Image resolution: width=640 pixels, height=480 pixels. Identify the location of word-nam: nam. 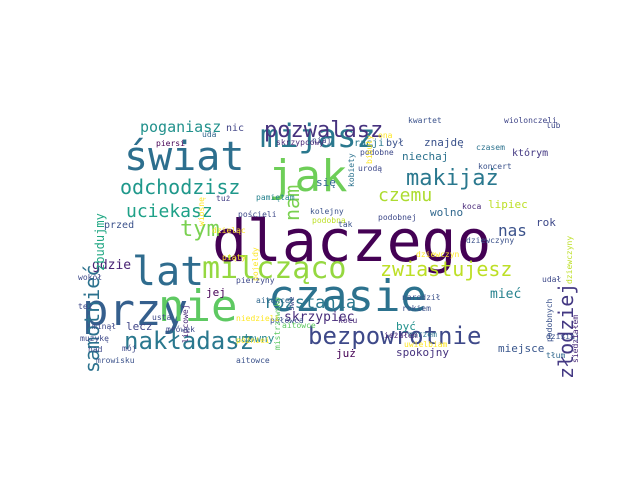
(292, 202).